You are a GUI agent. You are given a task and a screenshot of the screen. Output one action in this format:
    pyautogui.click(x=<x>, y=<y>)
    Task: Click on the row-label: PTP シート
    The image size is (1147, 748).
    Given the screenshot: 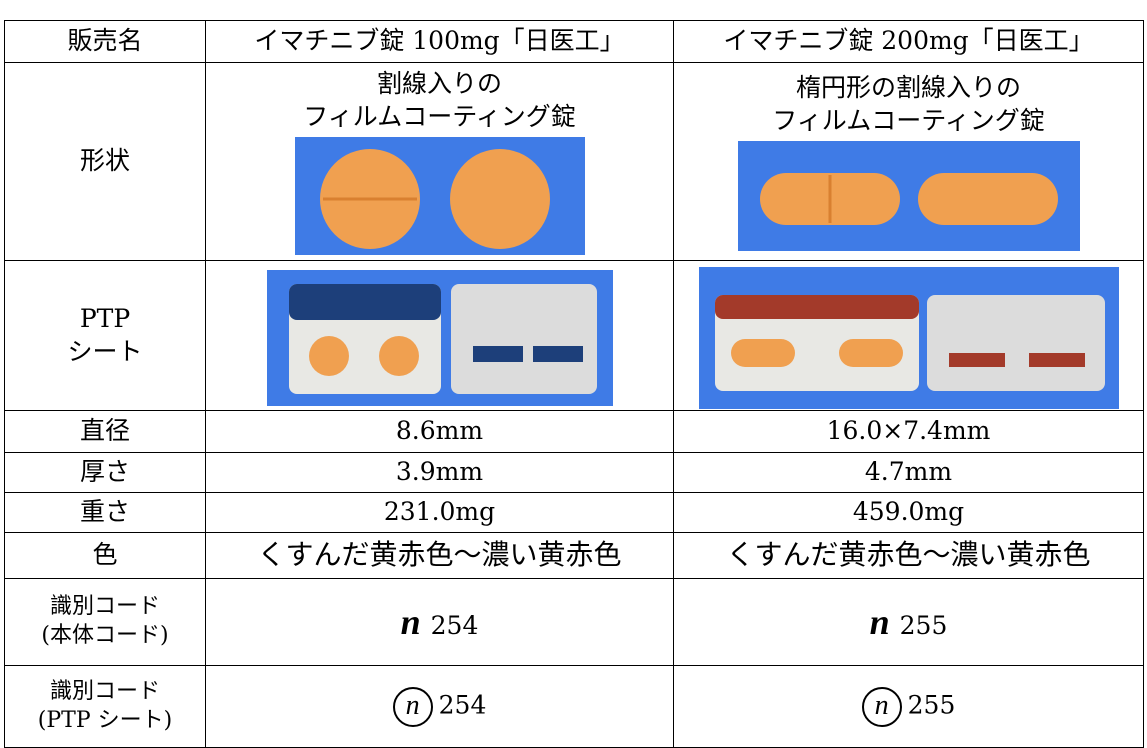 What is the action you would take?
    pyautogui.click(x=105, y=335)
    